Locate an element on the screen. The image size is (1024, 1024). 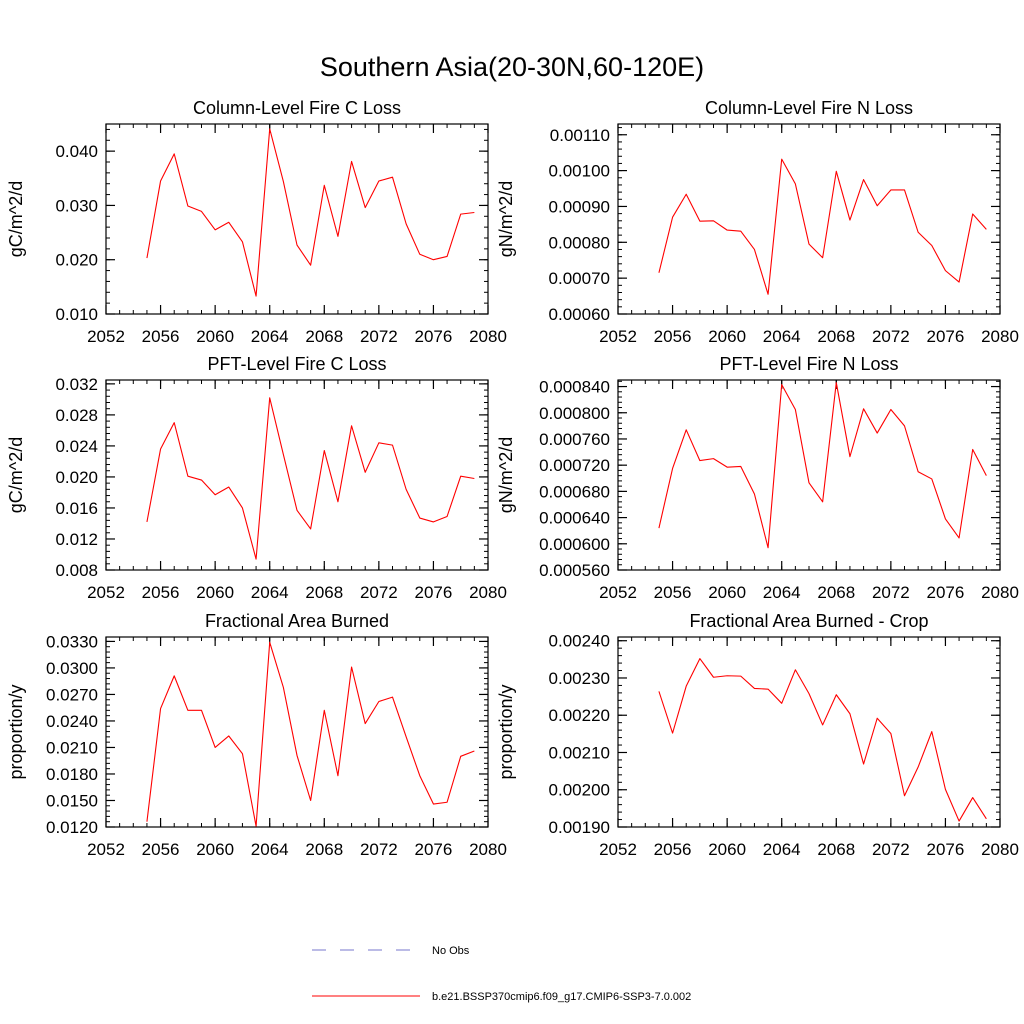
y-tick-label: 0.000800 is located at coordinates (574, 413).